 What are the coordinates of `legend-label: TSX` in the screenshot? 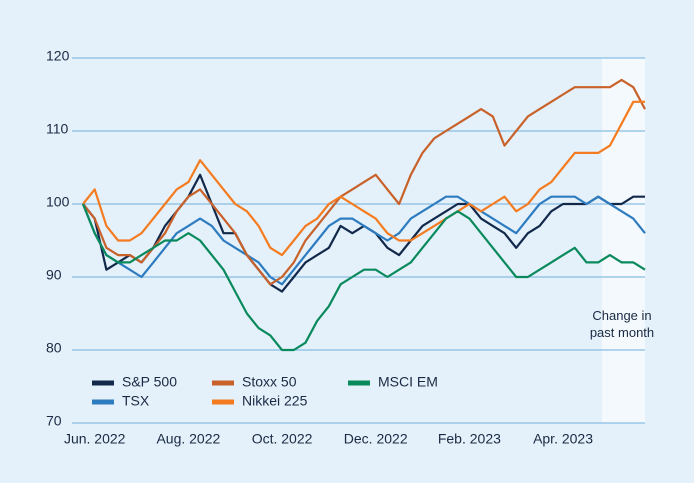 It's located at (136, 401).